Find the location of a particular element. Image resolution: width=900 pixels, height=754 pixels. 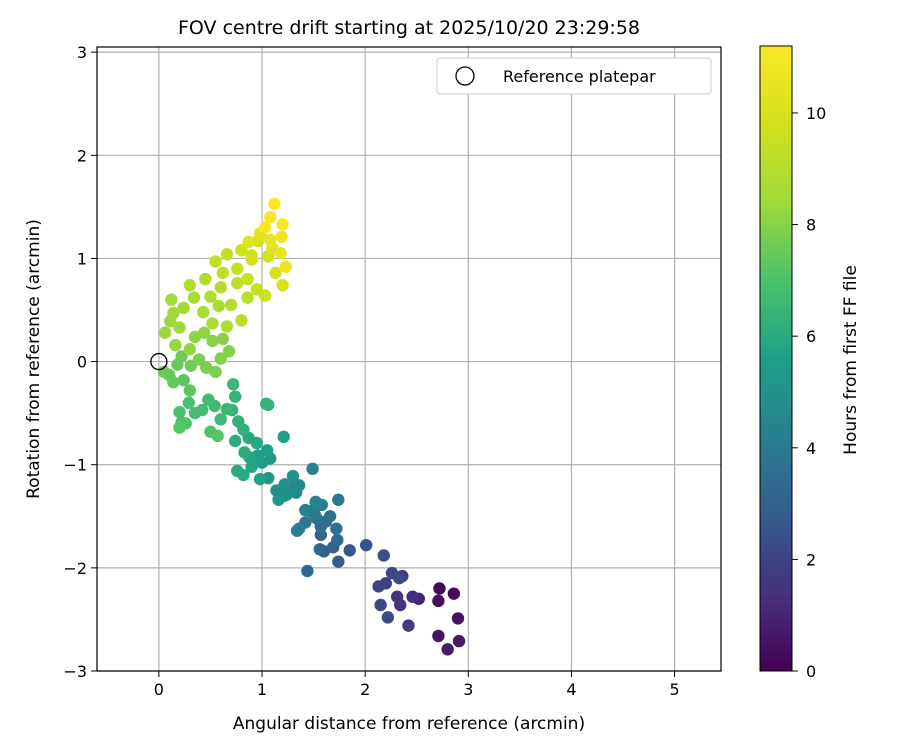

y-tick-label: 2 is located at coordinates (82, 155).